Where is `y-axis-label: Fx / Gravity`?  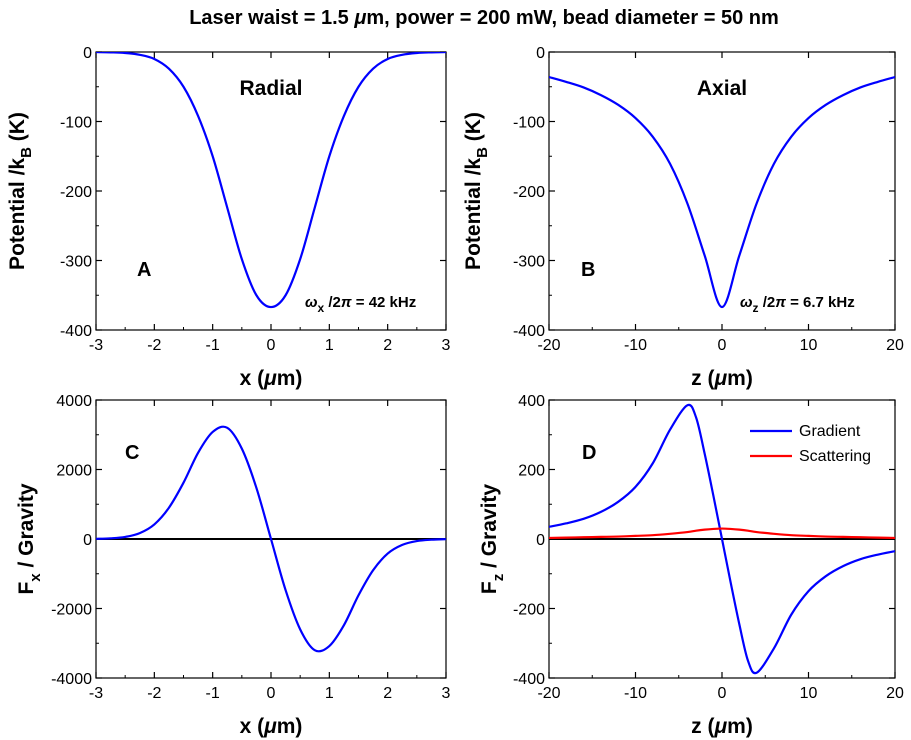
y-axis-label: Fx / Gravity is located at coordinates (29, 538).